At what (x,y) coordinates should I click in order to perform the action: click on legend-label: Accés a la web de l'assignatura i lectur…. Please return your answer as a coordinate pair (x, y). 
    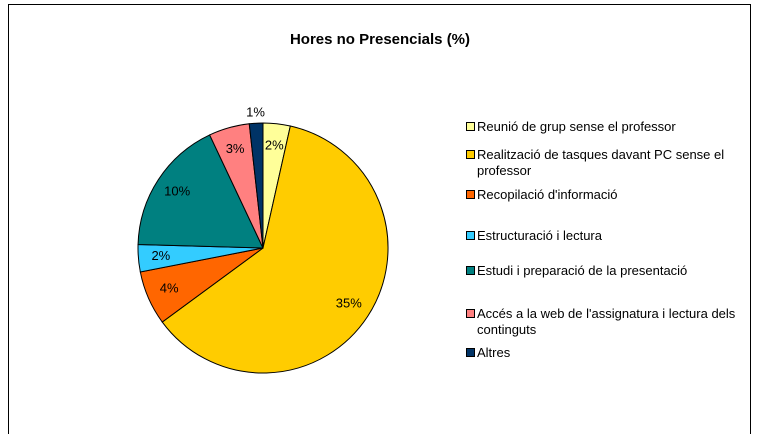
    Looking at the image, I should click on (606, 321).